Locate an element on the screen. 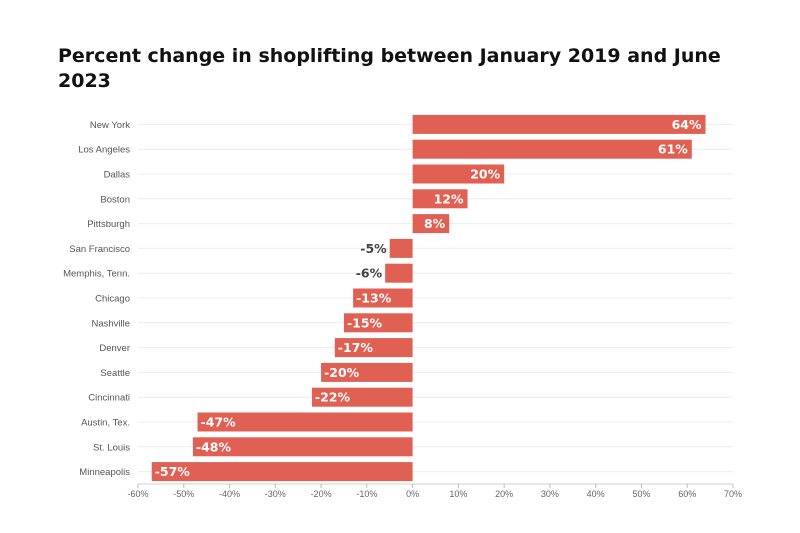 The height and width of the screenshot is (533, 800). category-label: Denver is located at coordinates (114, 348).